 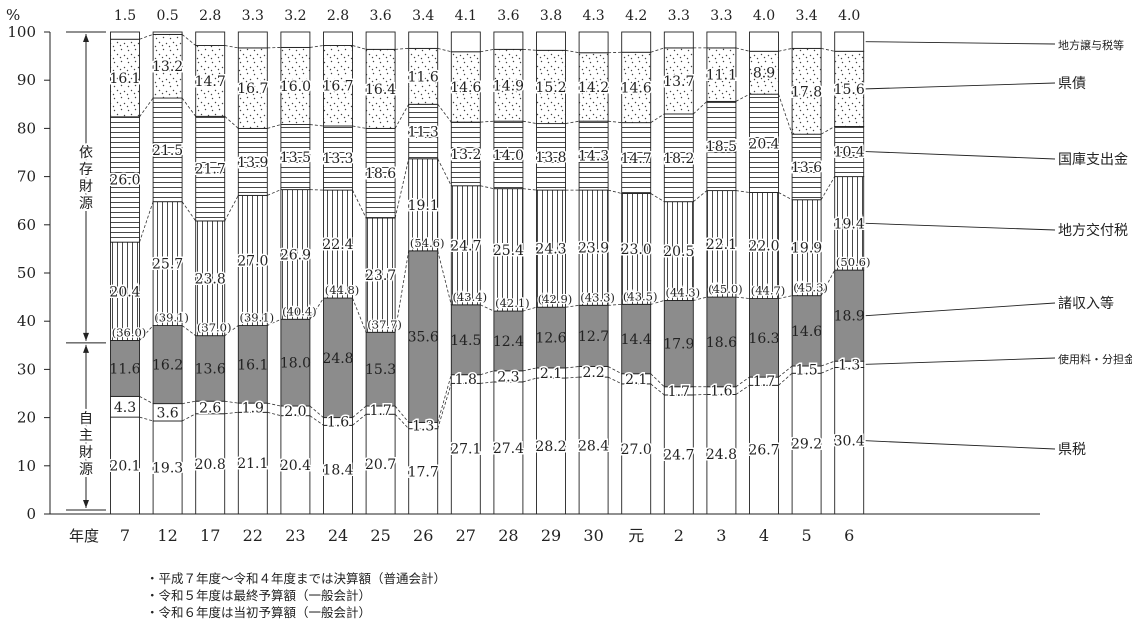 What do you see at coordinates (849, 442) in the screenshot?
I see `data-label: 30.4` at bounding box center [849, 442].